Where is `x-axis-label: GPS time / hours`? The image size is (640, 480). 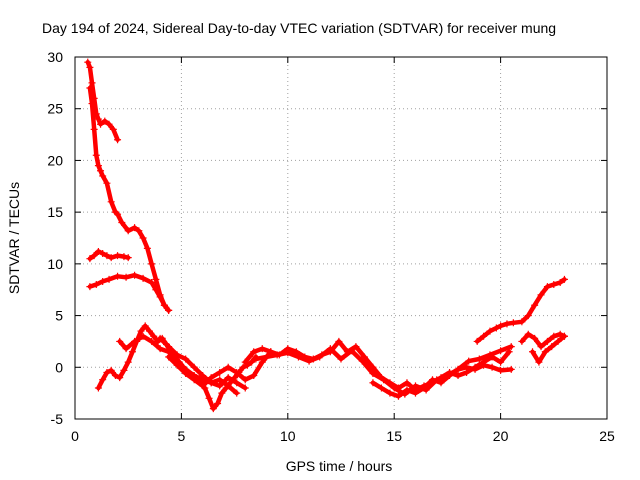
x-axis-label: GPS time / hours is located at coordinates (339, 466).